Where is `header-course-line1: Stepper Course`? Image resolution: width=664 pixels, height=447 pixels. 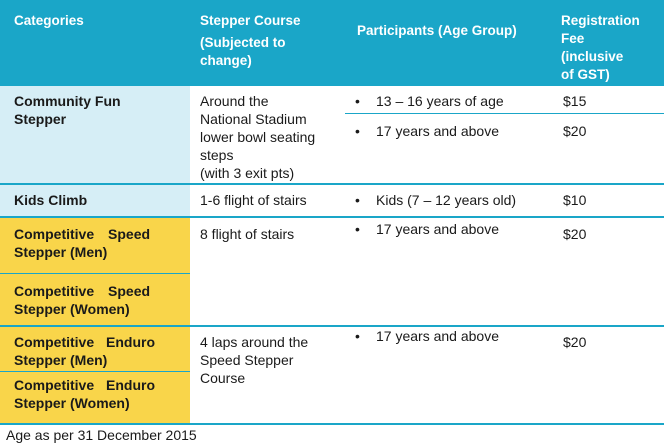
header-course-line1: Stepper Course is located at coordinates (250, 20).